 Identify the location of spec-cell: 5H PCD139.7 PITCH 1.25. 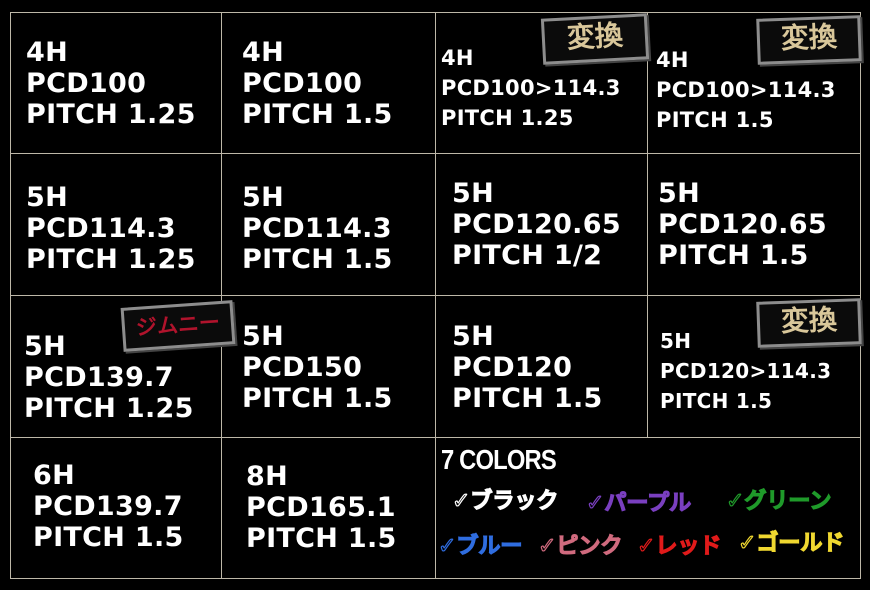
(109, 377).